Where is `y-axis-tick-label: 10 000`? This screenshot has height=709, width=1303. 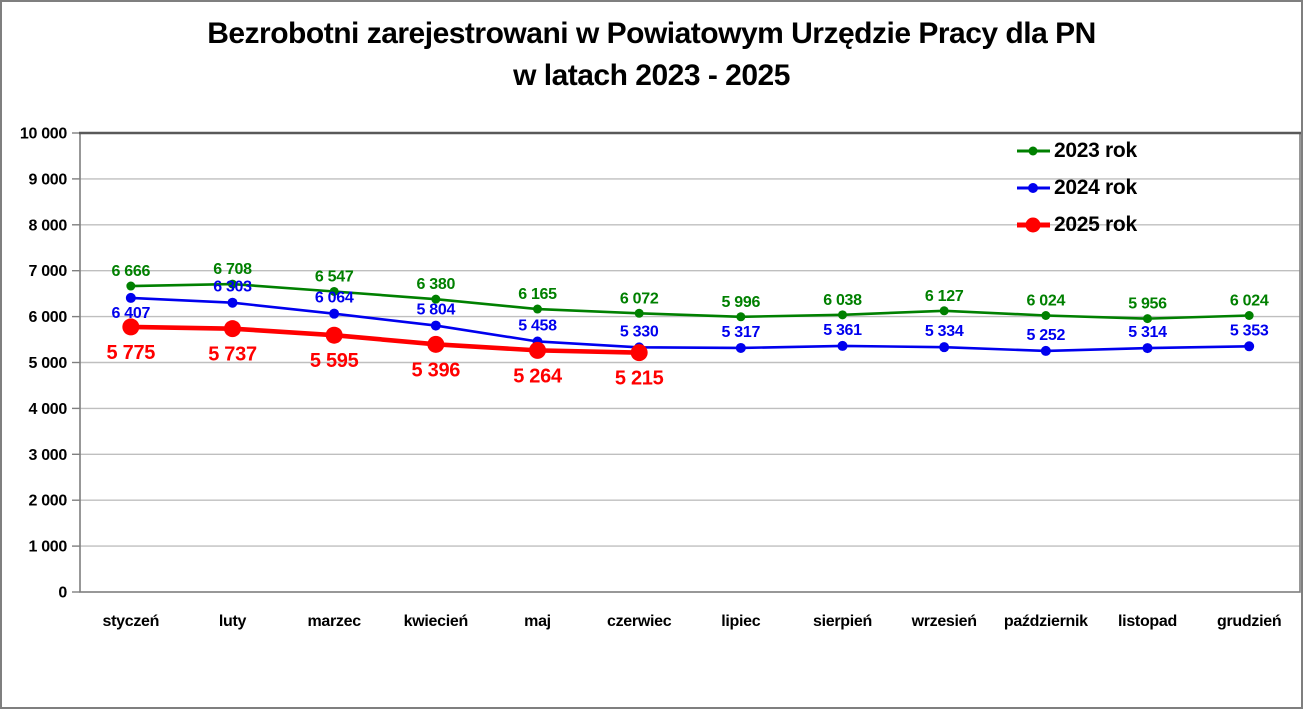 y-axis-tick-label: 10 000 is located at coordinates (44, 134).